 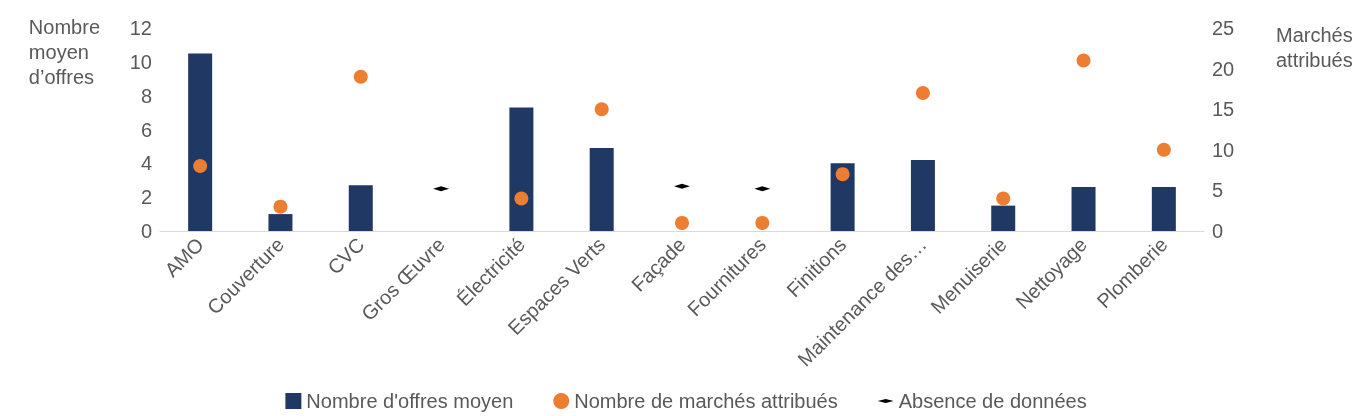 What do you see at coordinates (410, 401) in the screenshot?
I see `legend-label: Nombre d'offres moyen` at bounding box center [410, 401].